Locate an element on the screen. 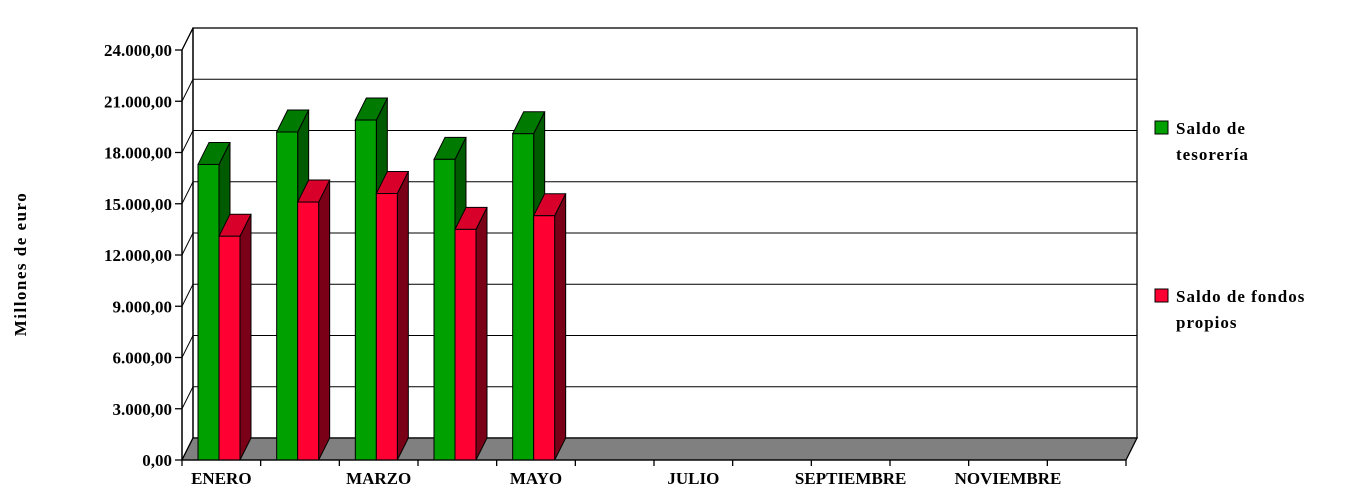 The image size is (1352, 490). y-tick-label: 18.000,00 is located at coordinates (138, 153).